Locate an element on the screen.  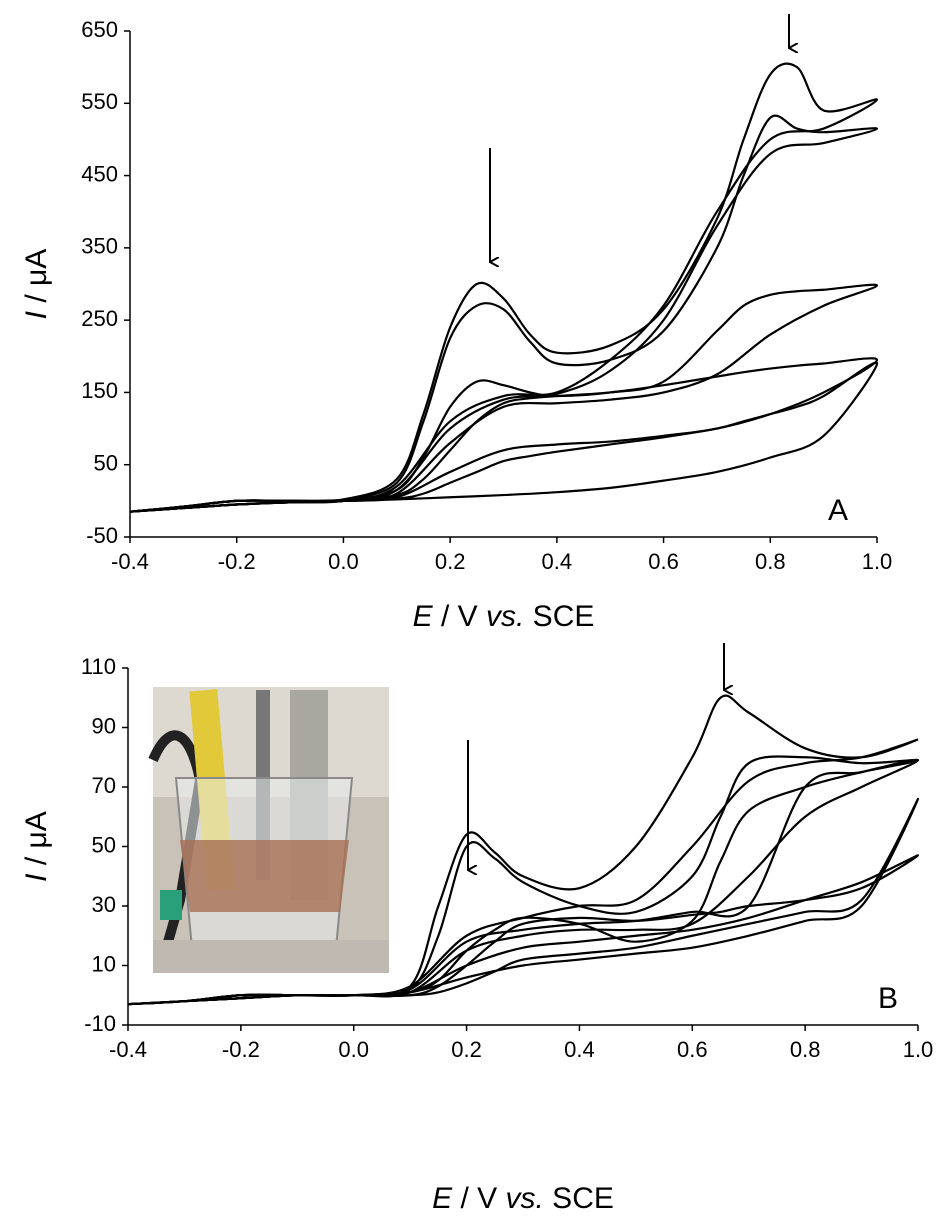
y-tick-label: 10 is located at coordinates (104, 963).